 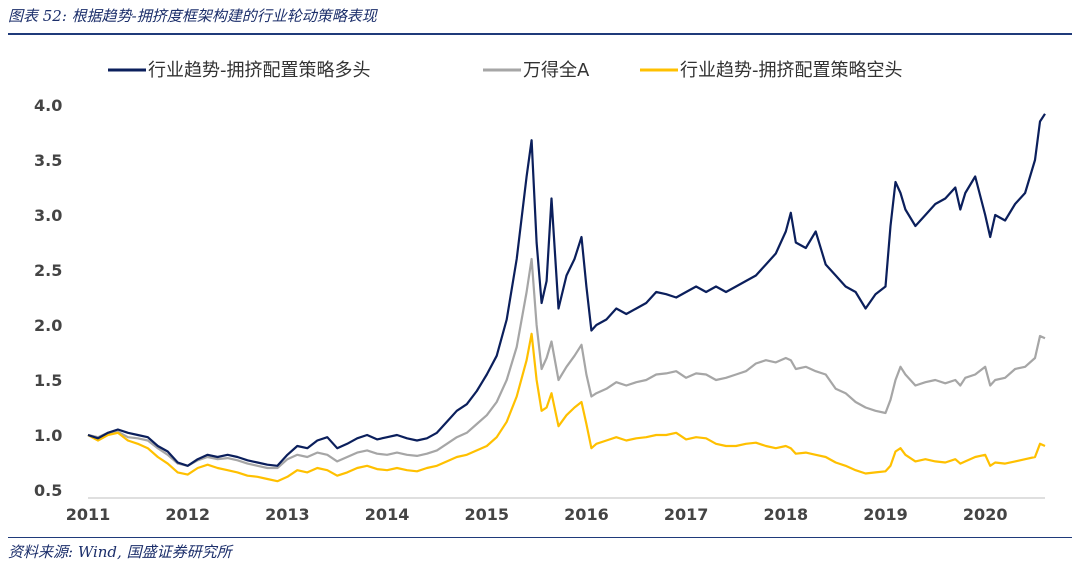 I want to click on y-tick-label: 2.0, so click(x=48, y=325).